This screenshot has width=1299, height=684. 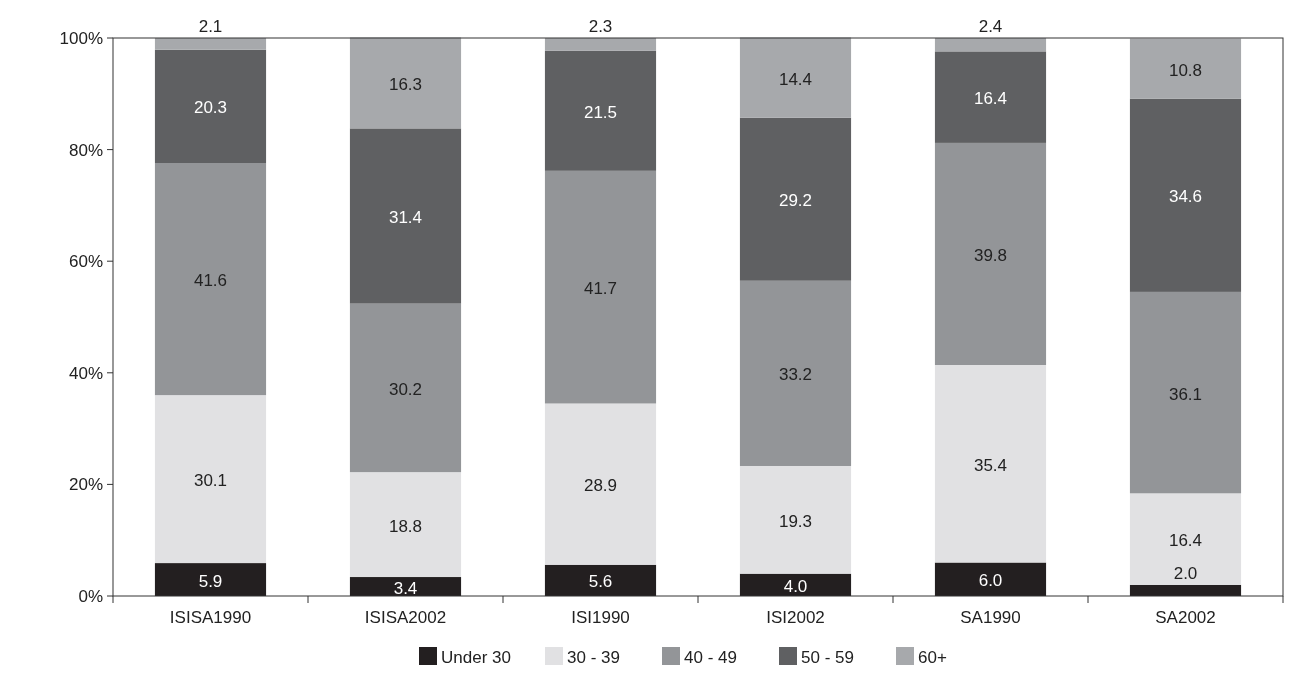 I want to click on y-tick-label: 80%, so click(x=85, y=150).